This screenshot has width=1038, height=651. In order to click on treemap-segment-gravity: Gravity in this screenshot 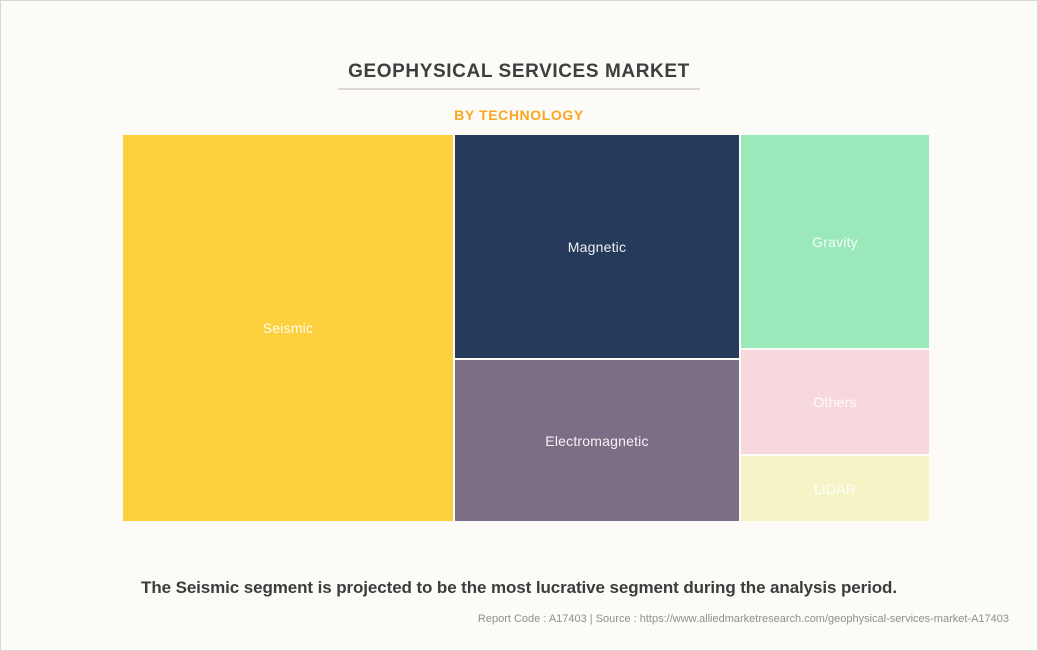, I will do `click(835, 241)`.